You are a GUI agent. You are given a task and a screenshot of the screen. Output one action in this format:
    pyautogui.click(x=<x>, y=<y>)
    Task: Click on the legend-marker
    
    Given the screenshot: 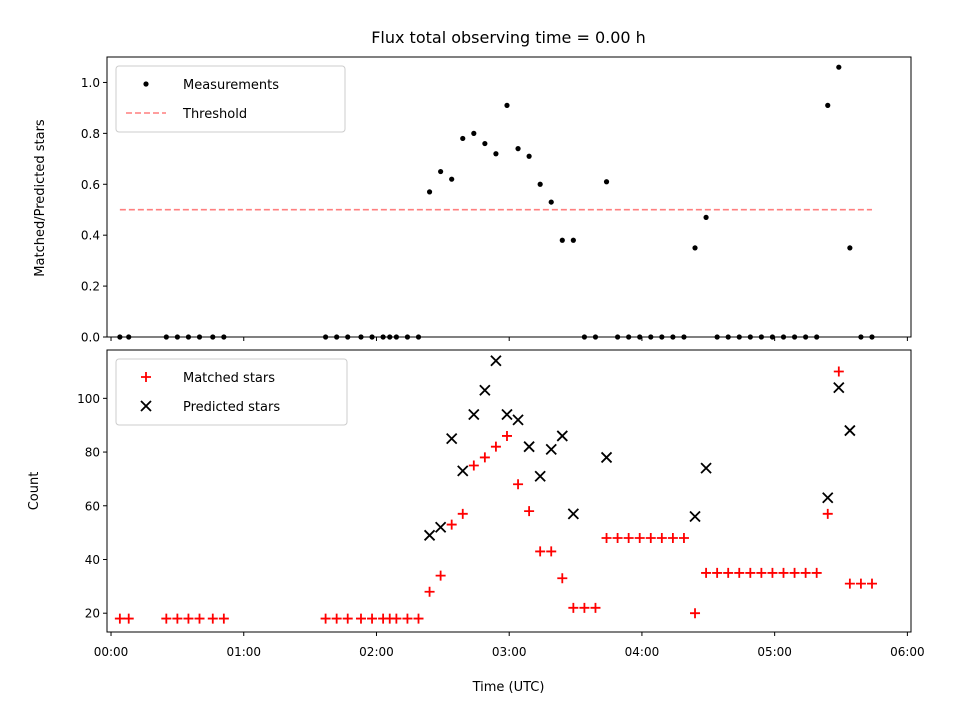 What is the action you would take?
    pyautogui.click(x=146, y=84)
    